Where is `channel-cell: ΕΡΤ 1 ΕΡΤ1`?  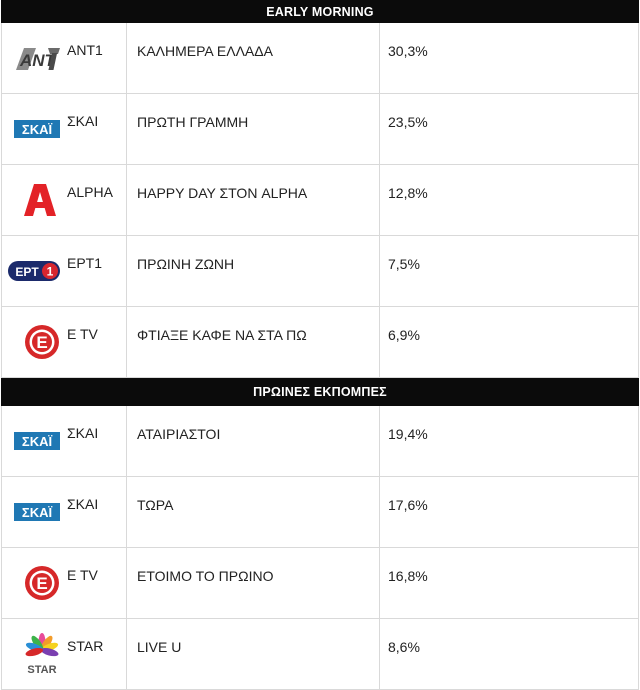 channel-cell: ΕΡΤ 1 ΕΡΤ1 is located at coordinates (64, 271).